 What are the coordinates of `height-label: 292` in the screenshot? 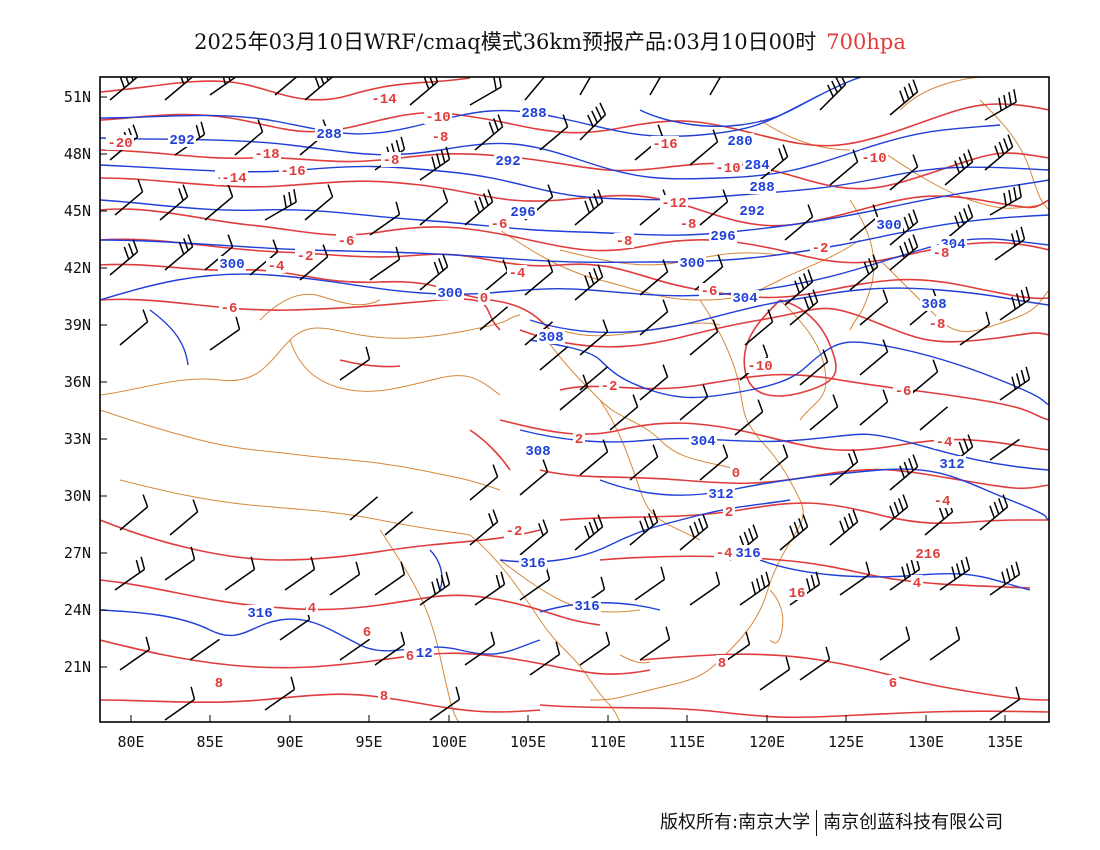 It's located at (182, 140).